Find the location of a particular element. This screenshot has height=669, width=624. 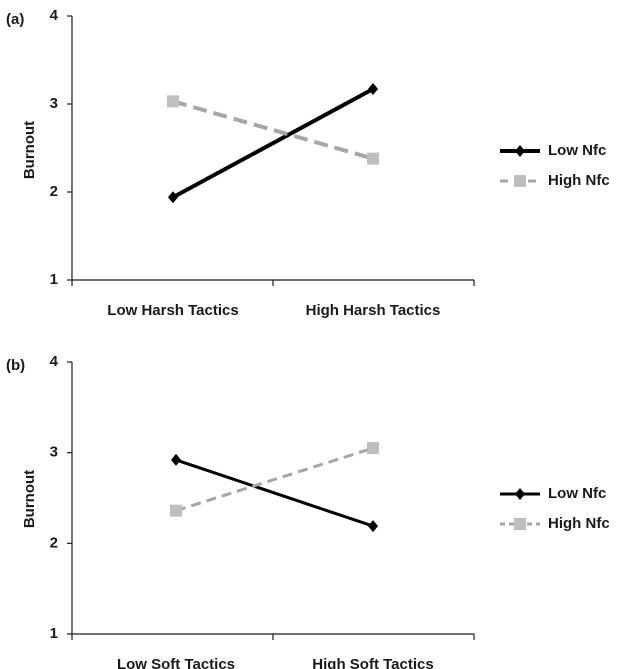

x-category-label: Low Harsh Tactics is located at coordinates (172, 310).